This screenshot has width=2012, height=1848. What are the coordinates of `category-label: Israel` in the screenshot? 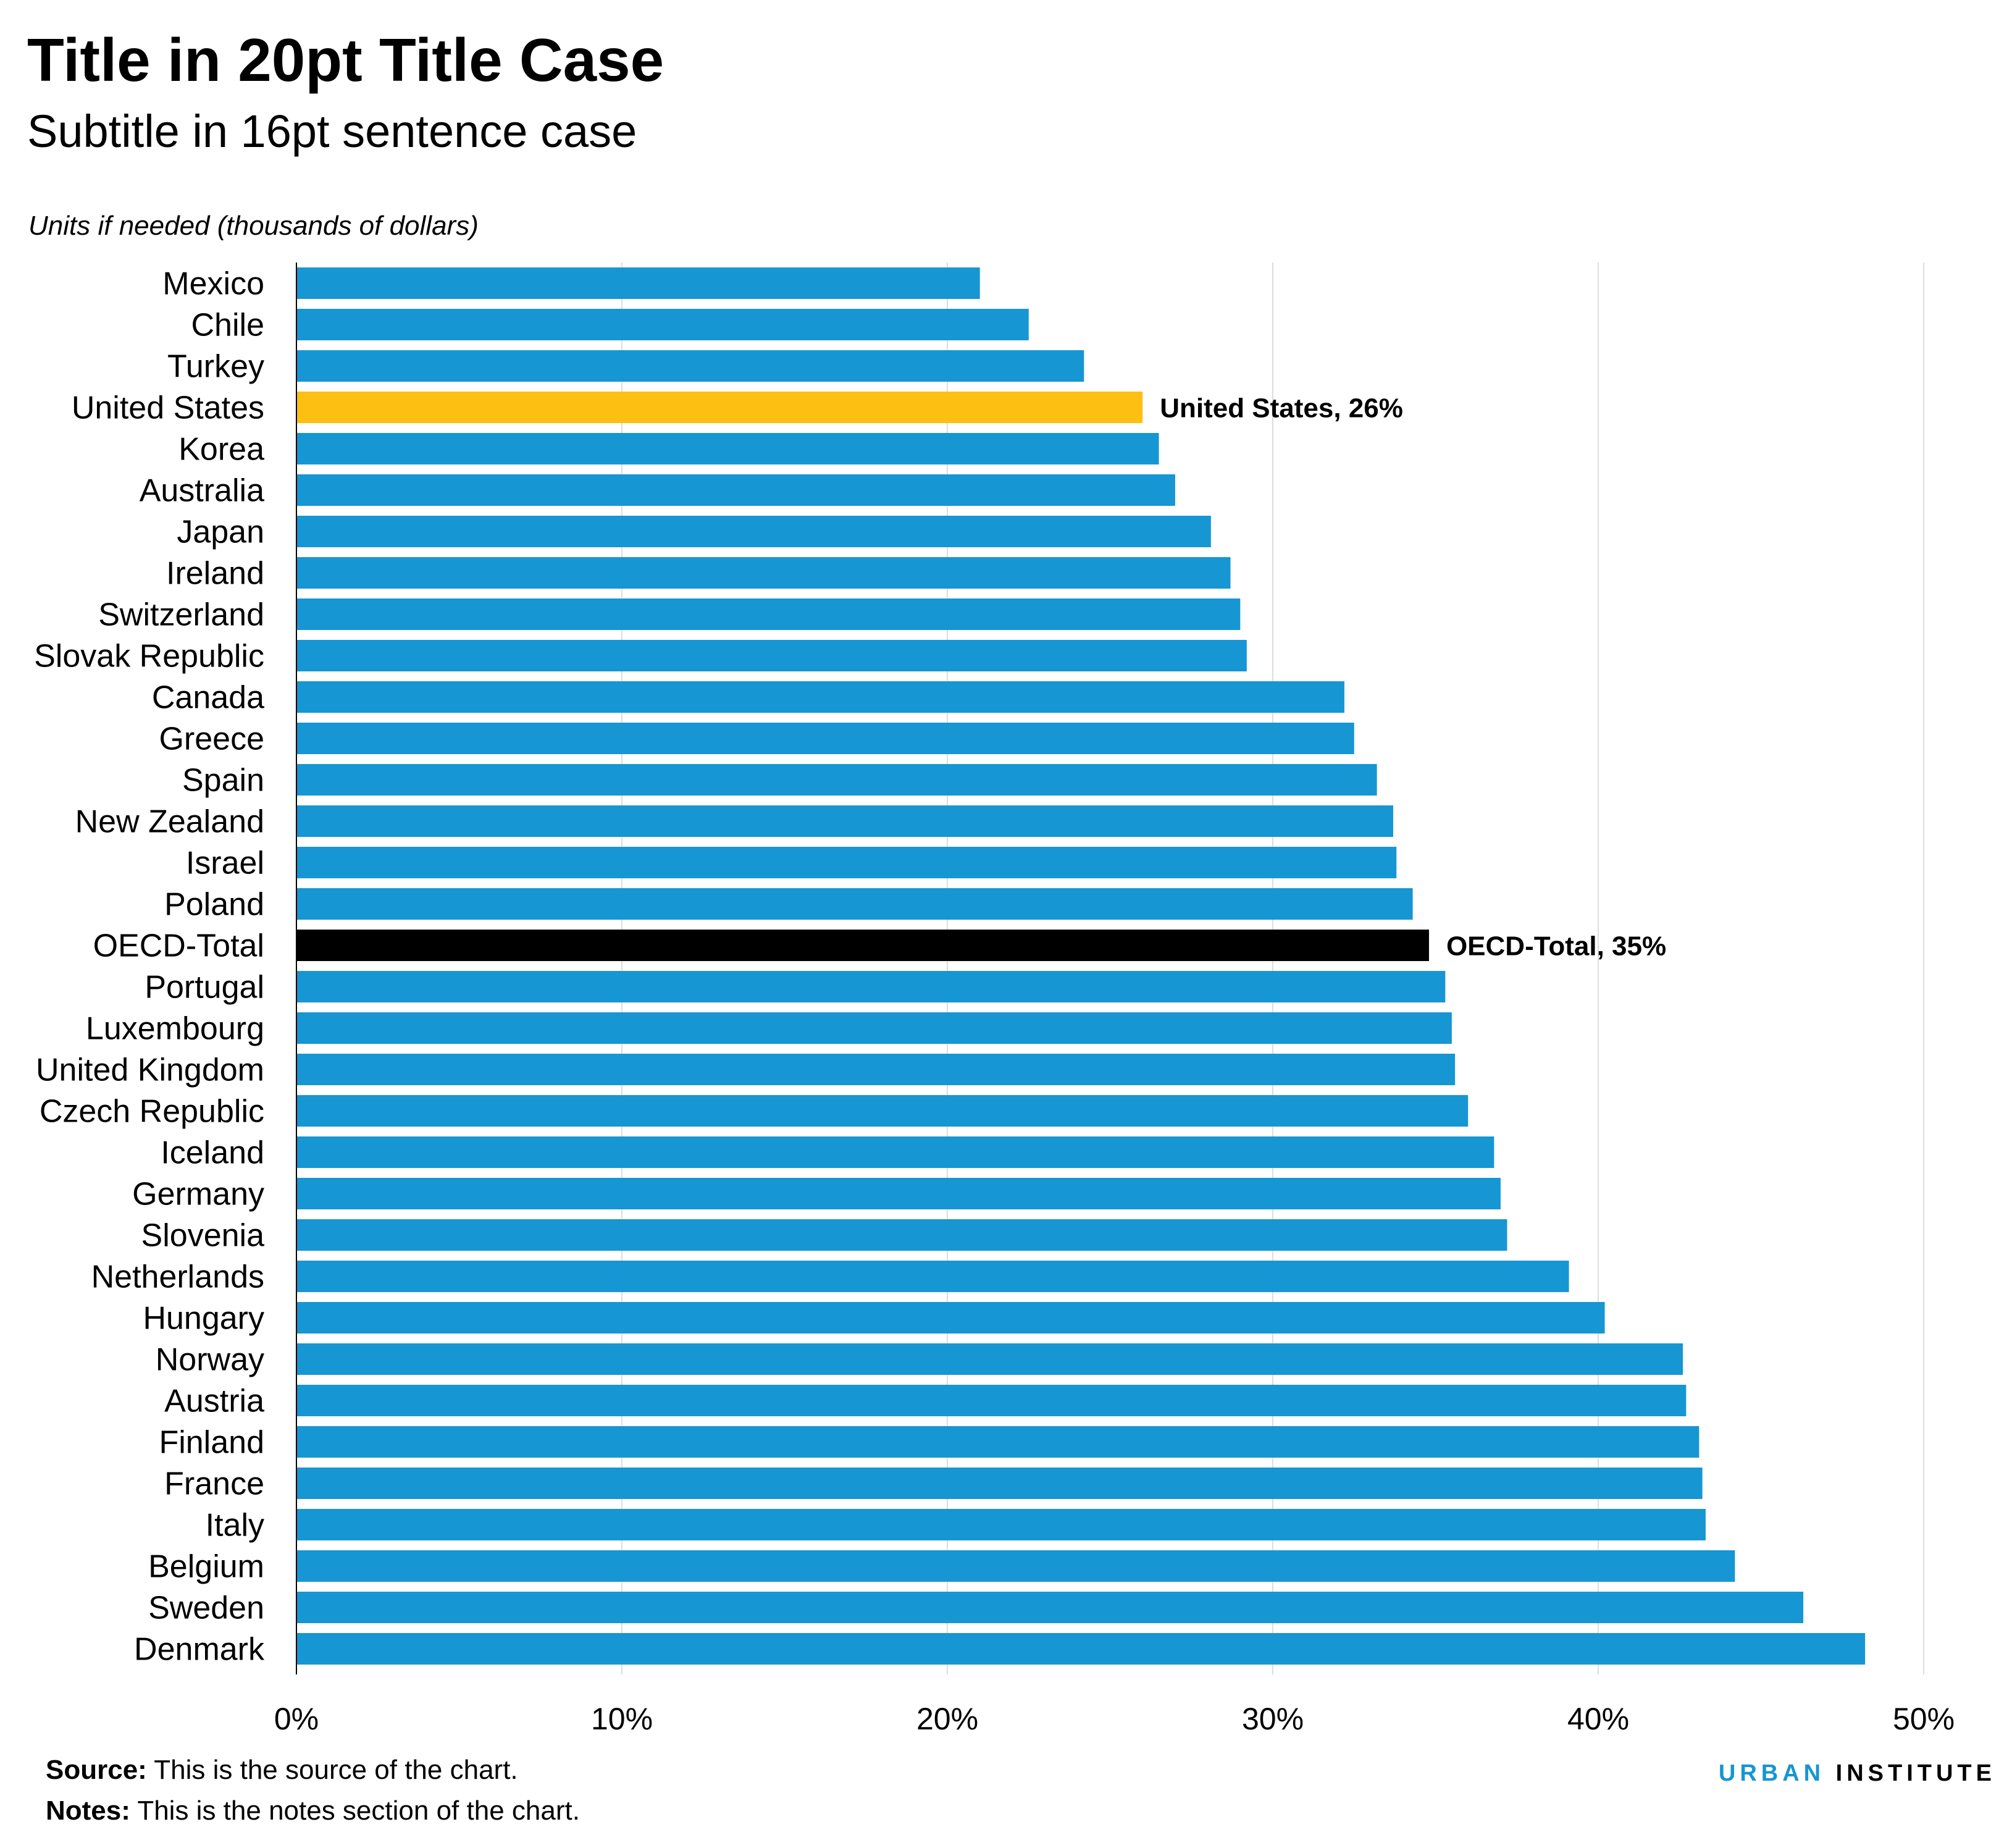 It's located at (225, 863).